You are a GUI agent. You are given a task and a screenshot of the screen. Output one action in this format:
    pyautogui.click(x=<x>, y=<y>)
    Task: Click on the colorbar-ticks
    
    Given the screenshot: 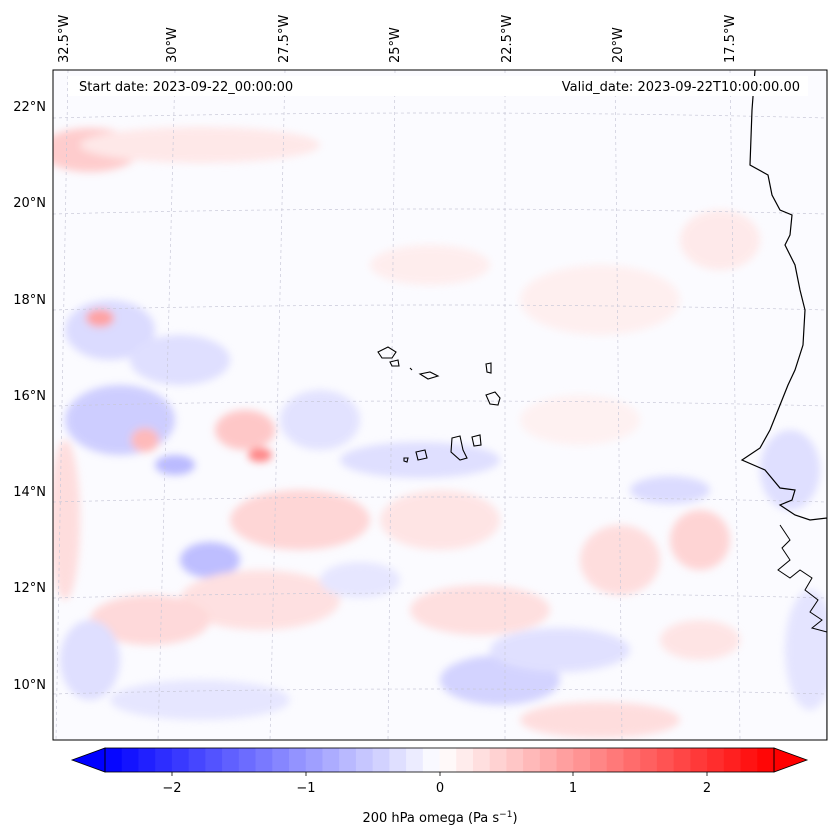 What is the action you would take?
    pyautogui.click(x=439, y=774)
    